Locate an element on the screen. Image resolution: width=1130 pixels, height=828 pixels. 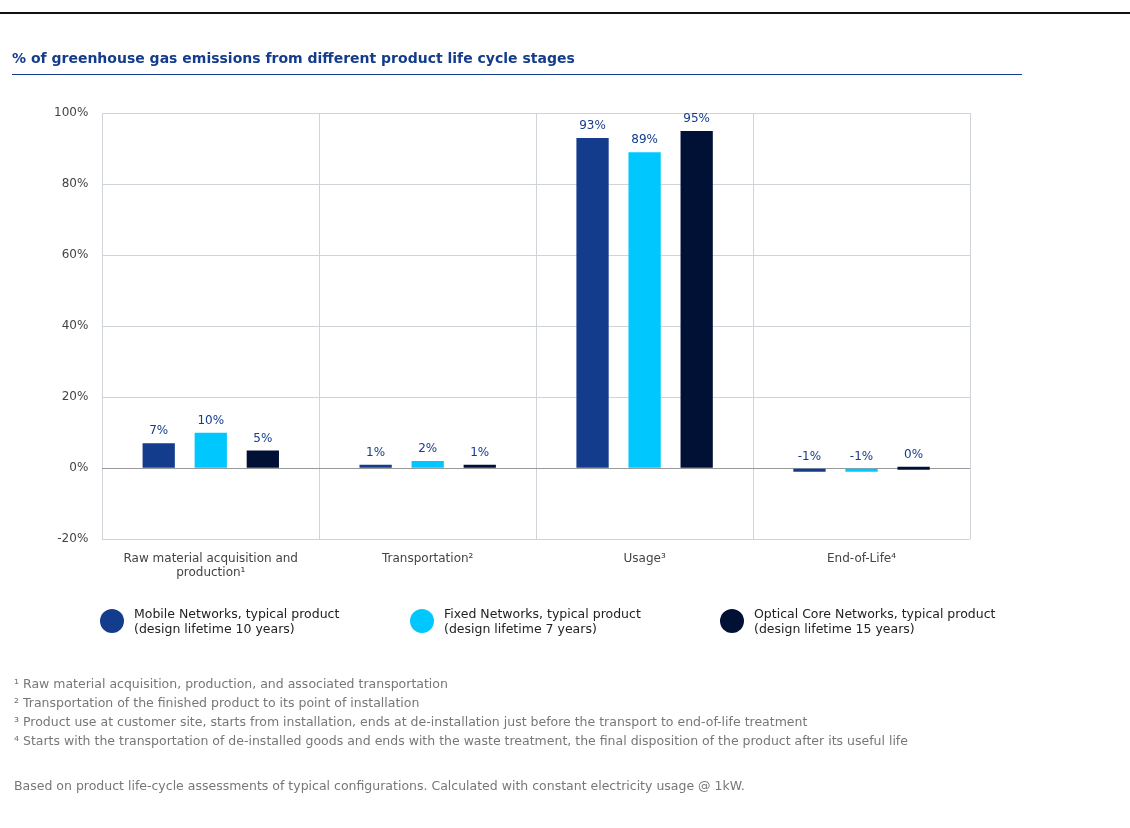
y-tick-label: 0% is located at coordinates (79, 467).